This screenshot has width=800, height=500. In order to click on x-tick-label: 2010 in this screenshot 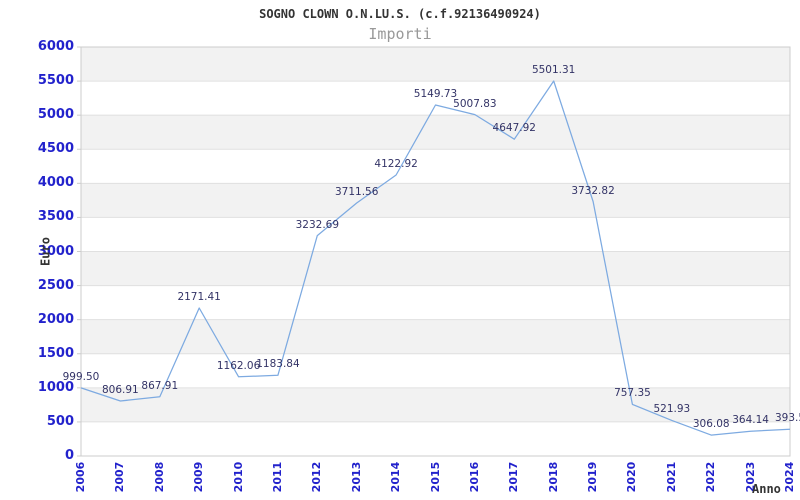, I will do `click(238, 477)`.